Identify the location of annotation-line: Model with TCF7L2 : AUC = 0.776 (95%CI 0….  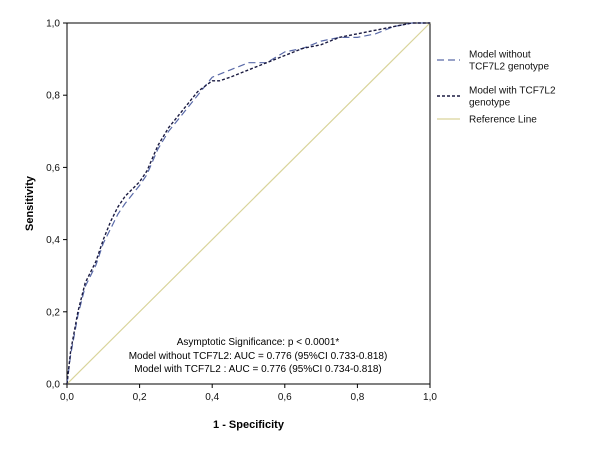
(257, 369).